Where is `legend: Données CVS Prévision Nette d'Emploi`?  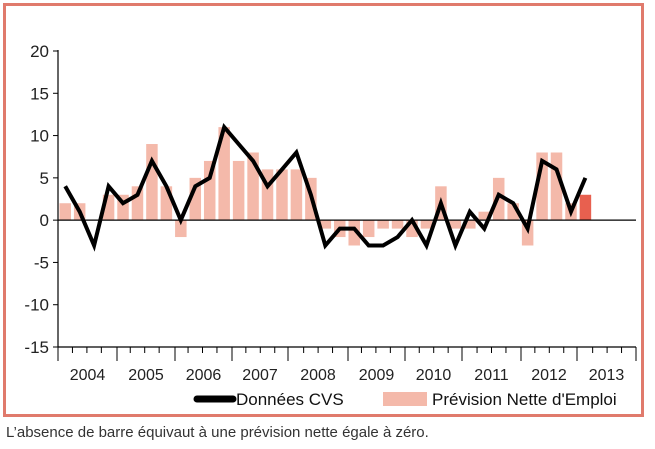
legend: Données CVS Prévision Nette d'Emploi is located at coordinates (405, 399).